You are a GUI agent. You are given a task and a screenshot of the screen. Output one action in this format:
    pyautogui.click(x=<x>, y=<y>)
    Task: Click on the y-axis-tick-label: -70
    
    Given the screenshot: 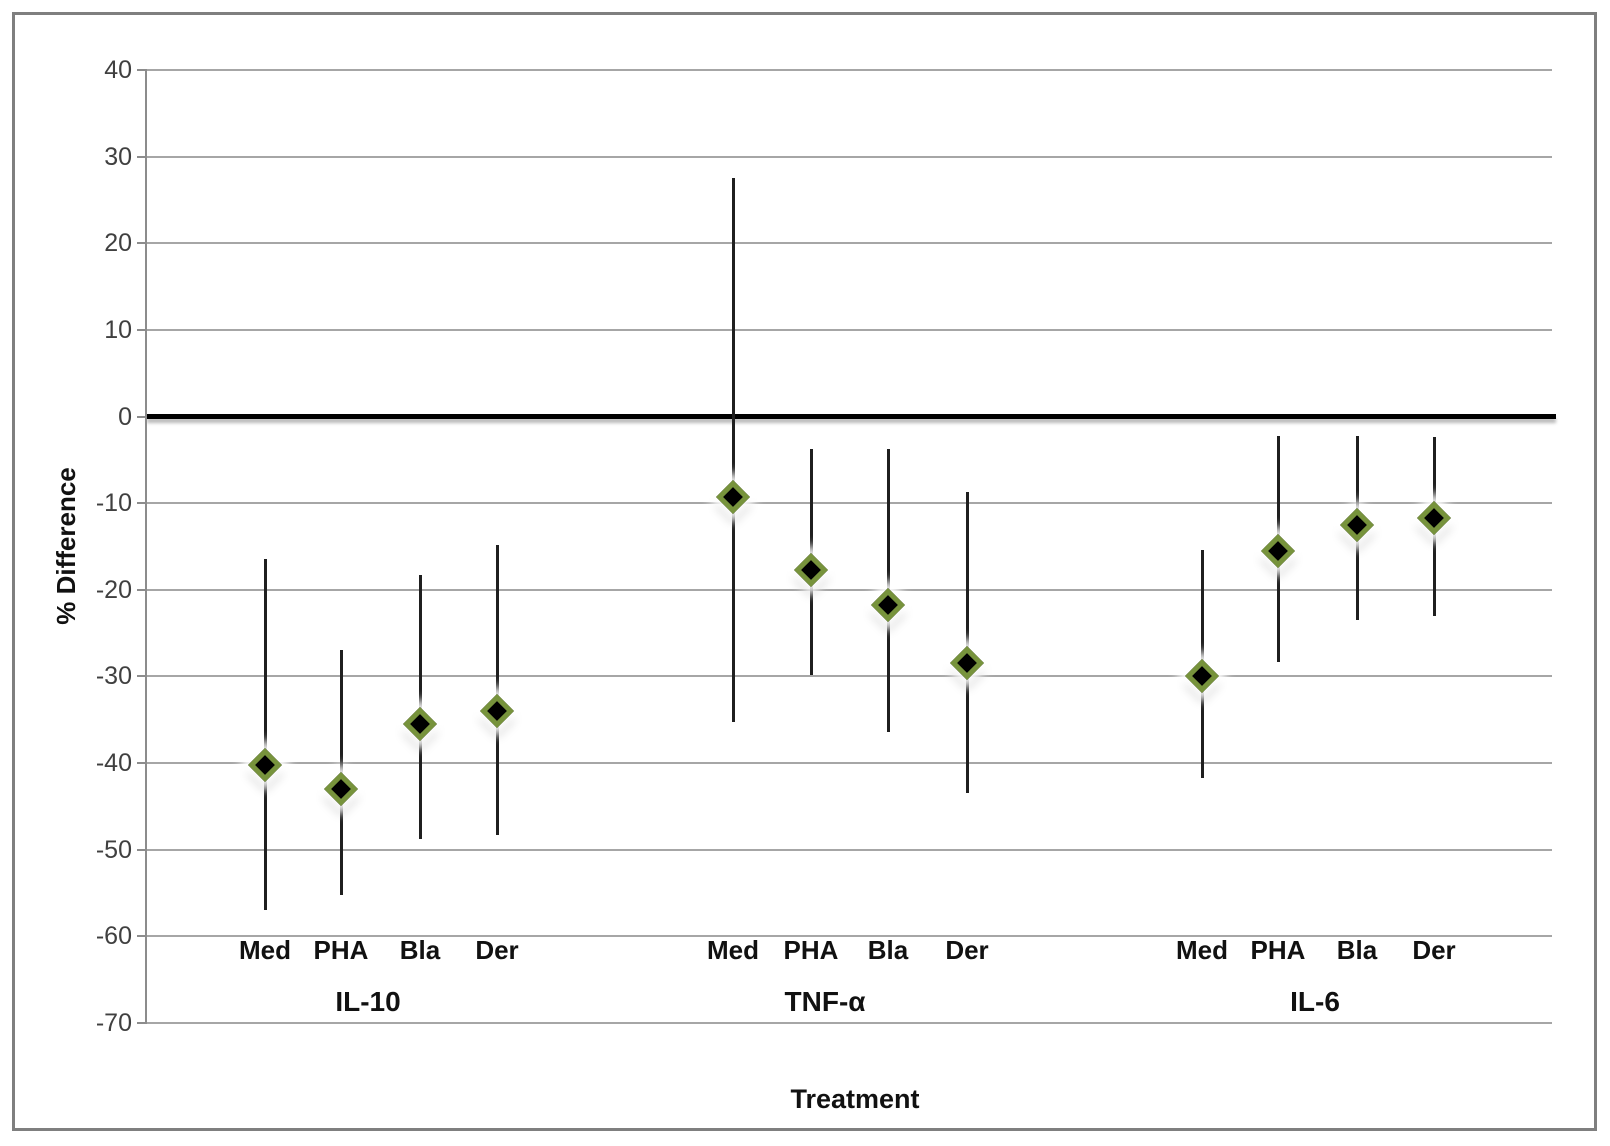 What is the action you would take?
    pyautogui.click(x=113, y=1023)
    